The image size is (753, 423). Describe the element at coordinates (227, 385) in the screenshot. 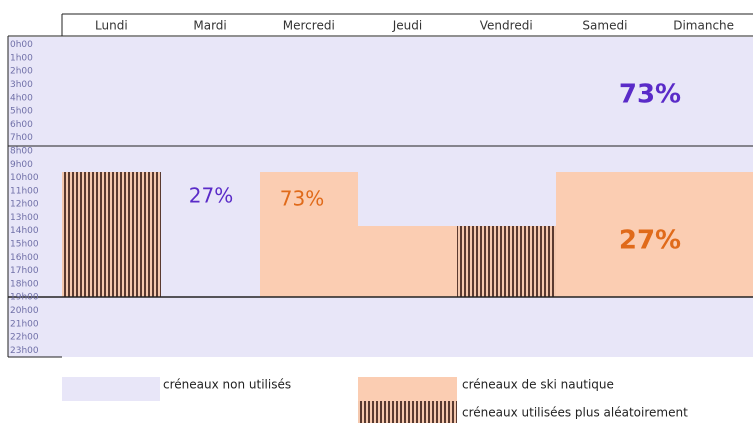

I see `legend-label: créneaux non utilisés` at that location.